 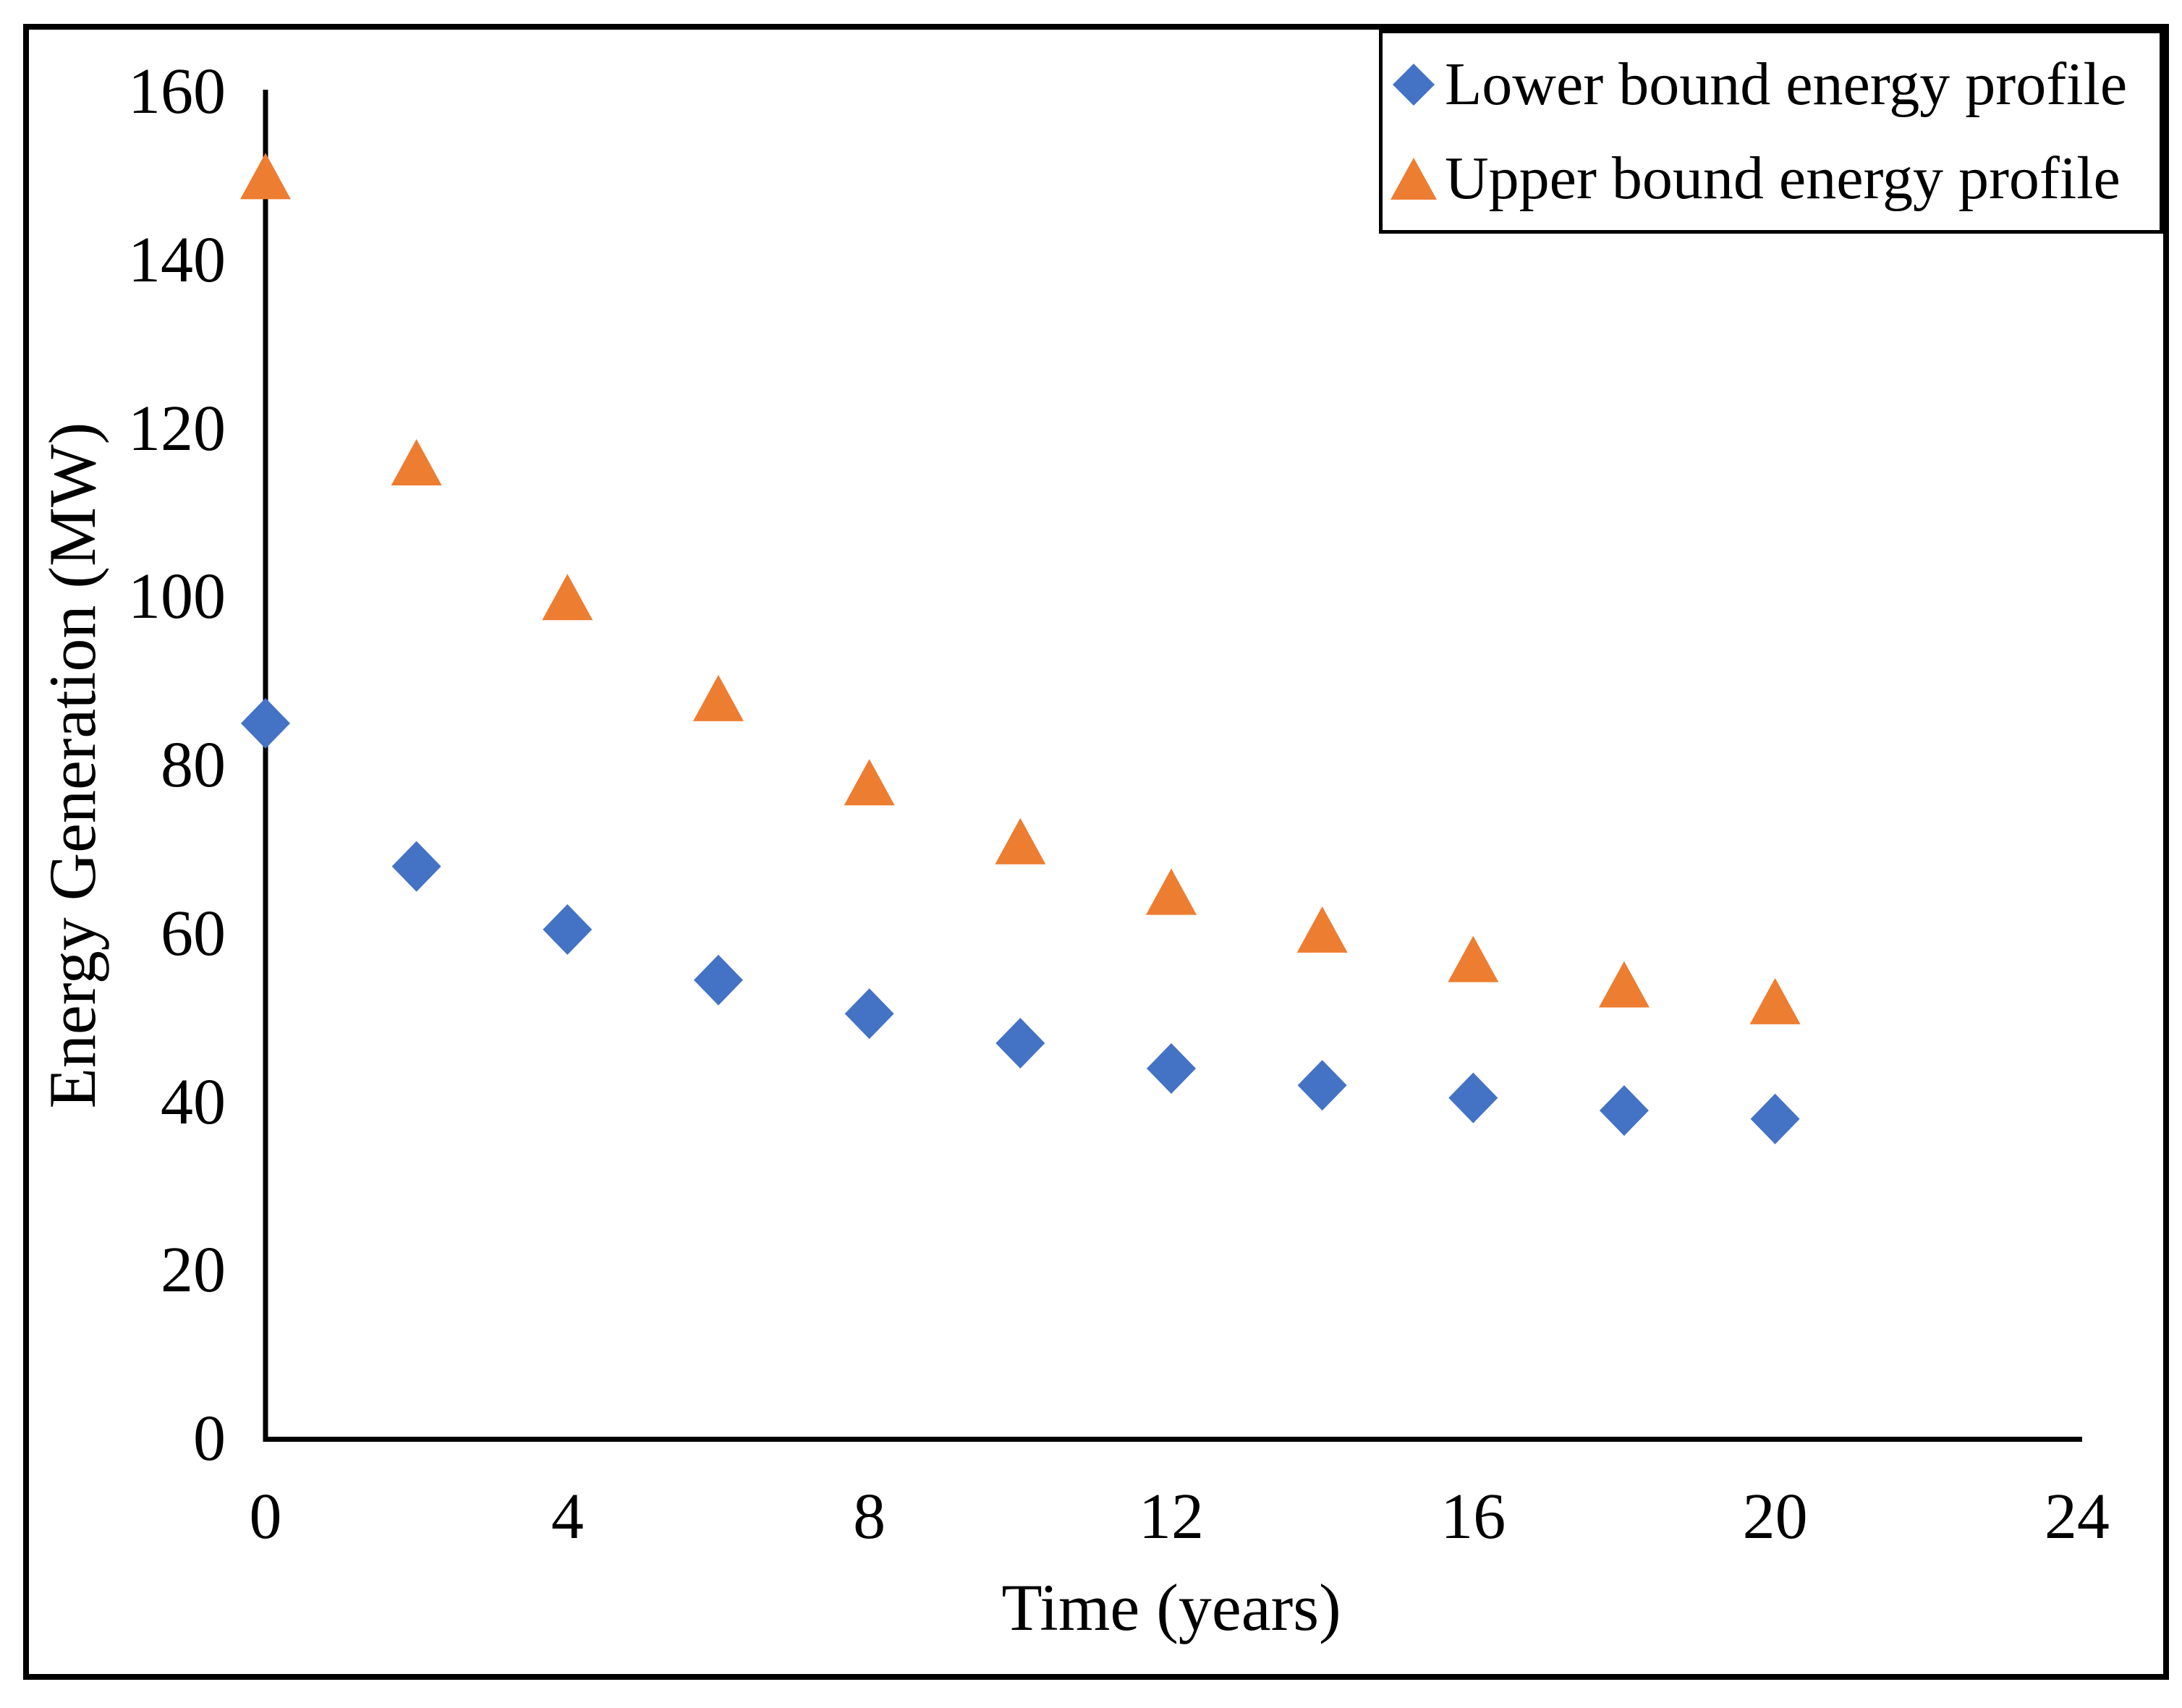 What do you see at coordinates (2077, 1516) in the screenshot?
I see `x-tick-label: 24` at bounding box center [2077, 1516].